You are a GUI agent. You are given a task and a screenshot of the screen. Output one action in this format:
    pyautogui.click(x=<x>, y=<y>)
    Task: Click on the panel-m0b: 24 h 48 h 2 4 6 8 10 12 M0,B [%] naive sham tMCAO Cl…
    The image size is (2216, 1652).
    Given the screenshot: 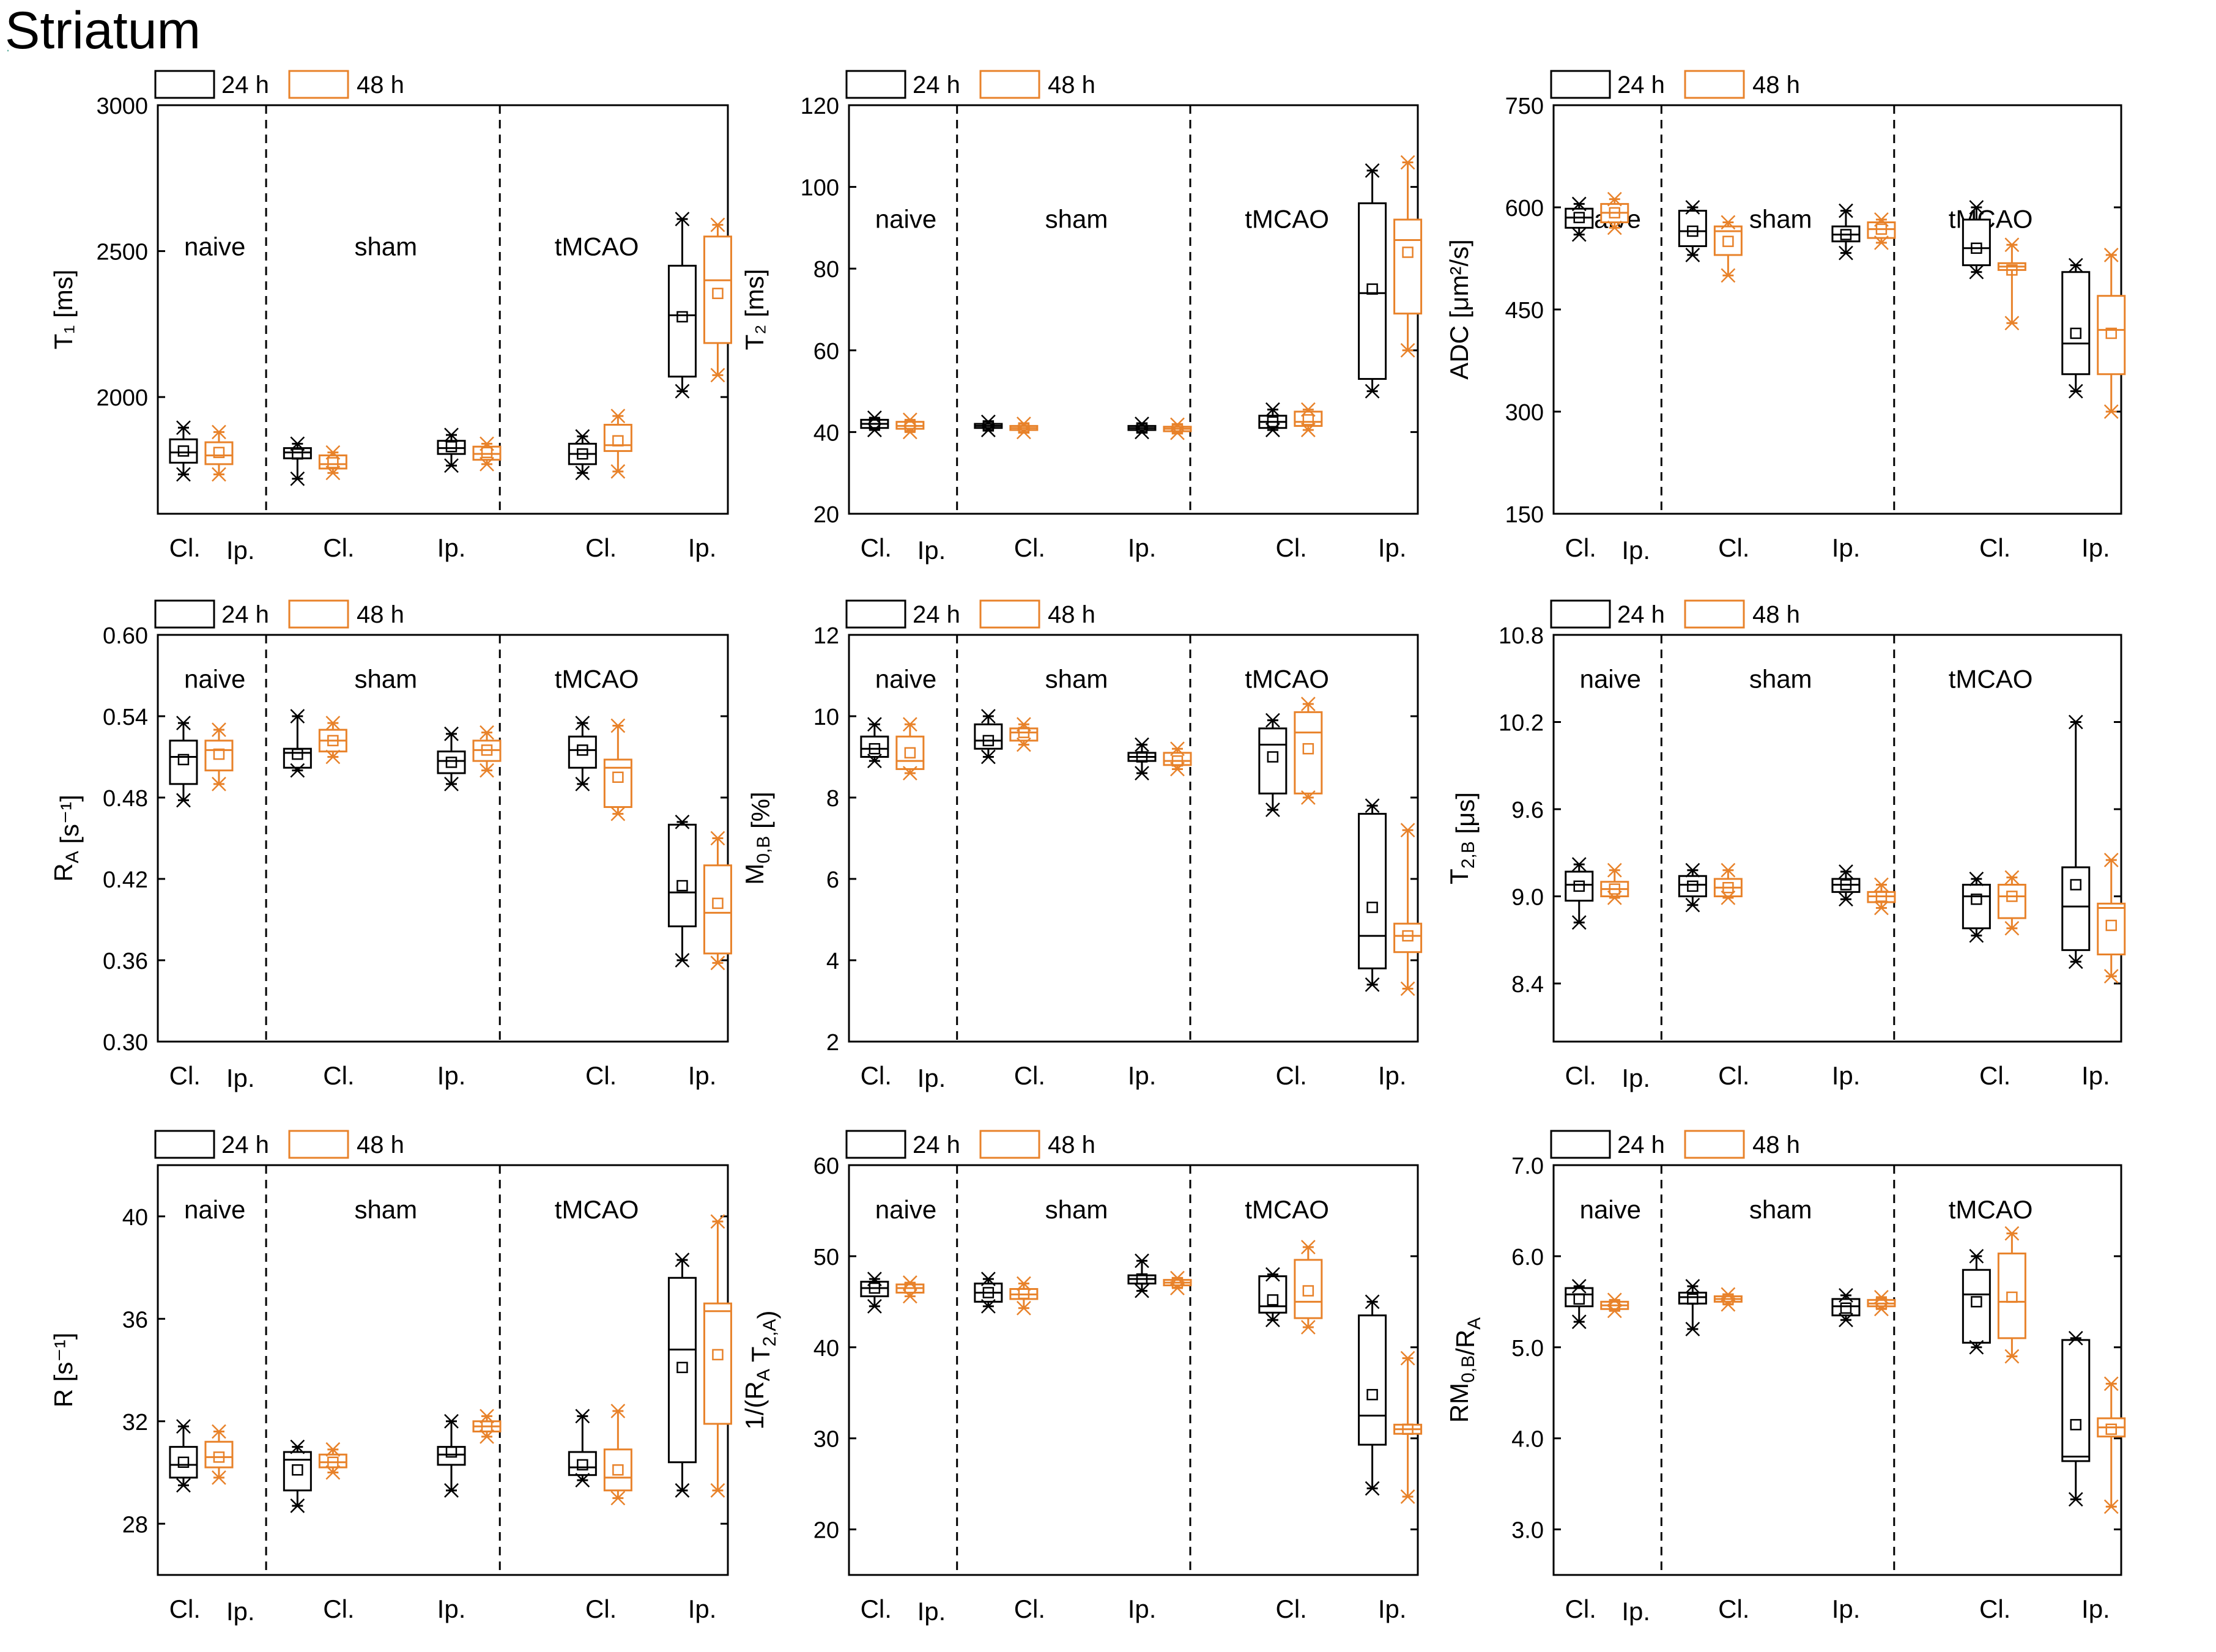 What is the action you would take?
    pyautogui.click(x=1081, y=845)
    